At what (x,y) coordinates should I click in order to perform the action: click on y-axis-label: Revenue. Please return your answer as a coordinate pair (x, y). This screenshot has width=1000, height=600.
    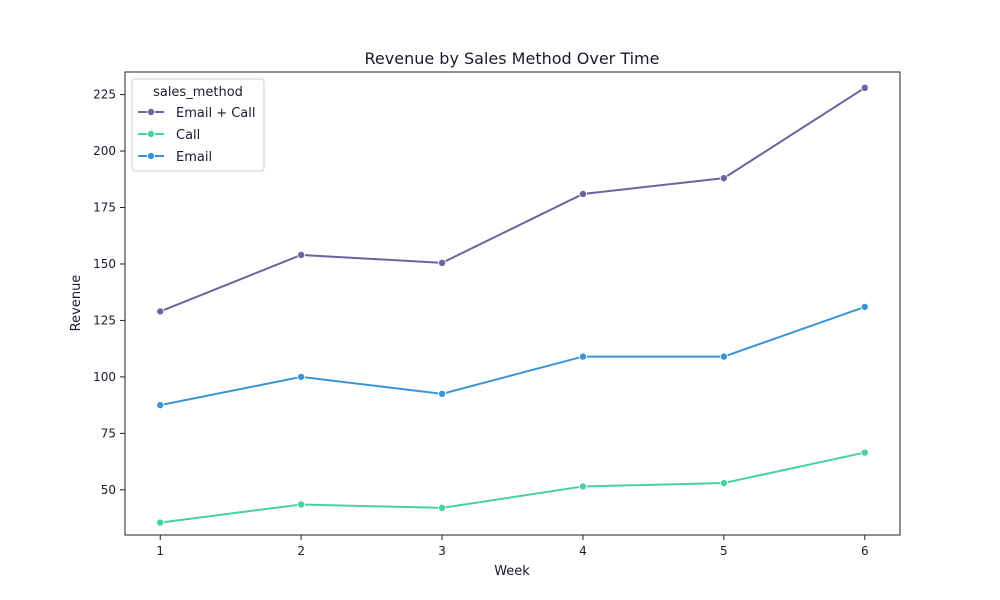
    Looking at the image, I should click on (76, 303).